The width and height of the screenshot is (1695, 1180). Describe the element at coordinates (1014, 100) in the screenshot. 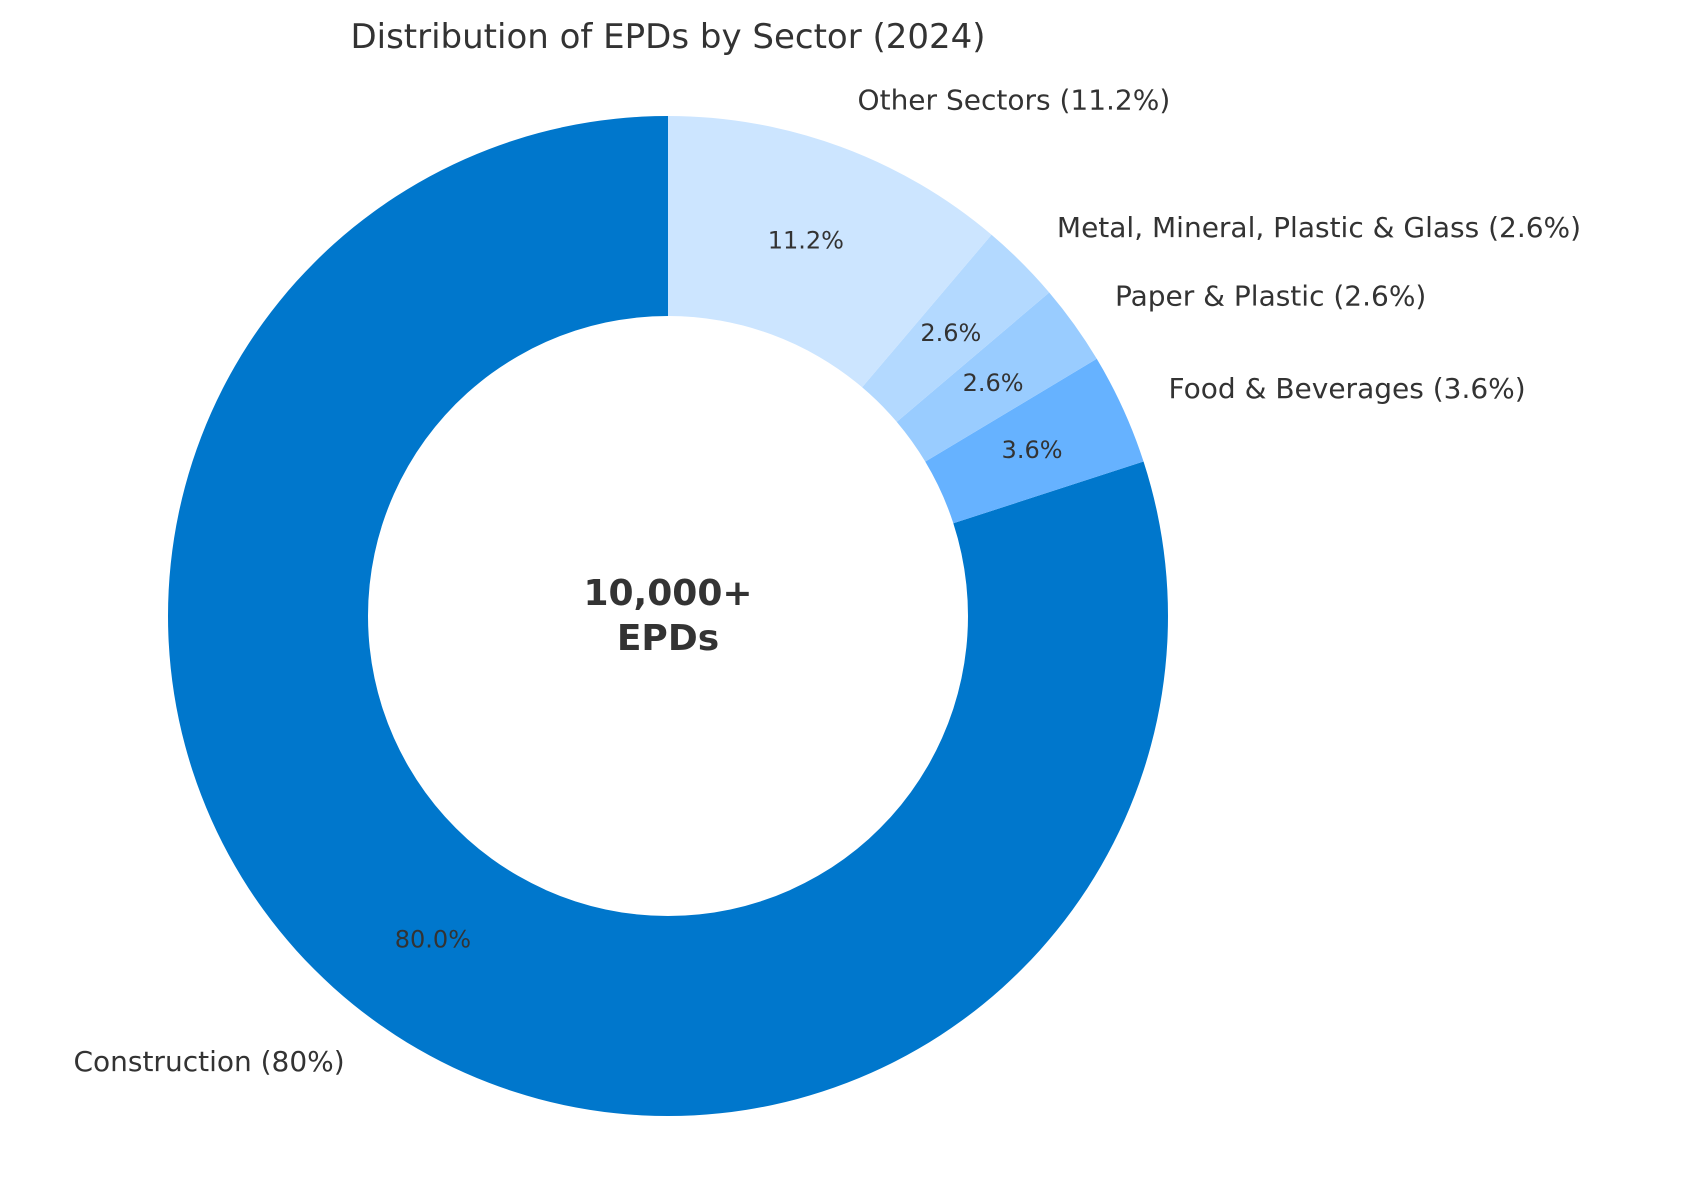

I see `outer-label-other-sectors: Other Sectors (11.2%)` at that location.